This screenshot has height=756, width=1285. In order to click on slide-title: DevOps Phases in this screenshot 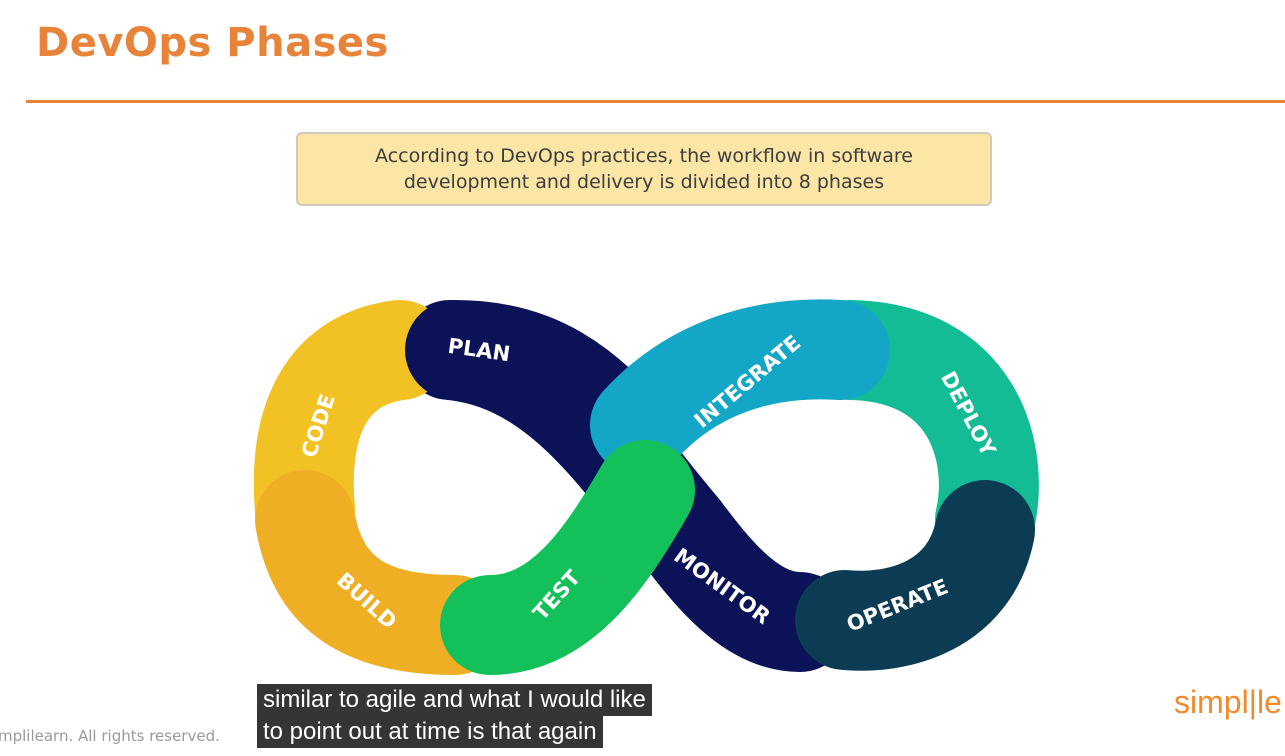, I will do `click(212, 43)`.